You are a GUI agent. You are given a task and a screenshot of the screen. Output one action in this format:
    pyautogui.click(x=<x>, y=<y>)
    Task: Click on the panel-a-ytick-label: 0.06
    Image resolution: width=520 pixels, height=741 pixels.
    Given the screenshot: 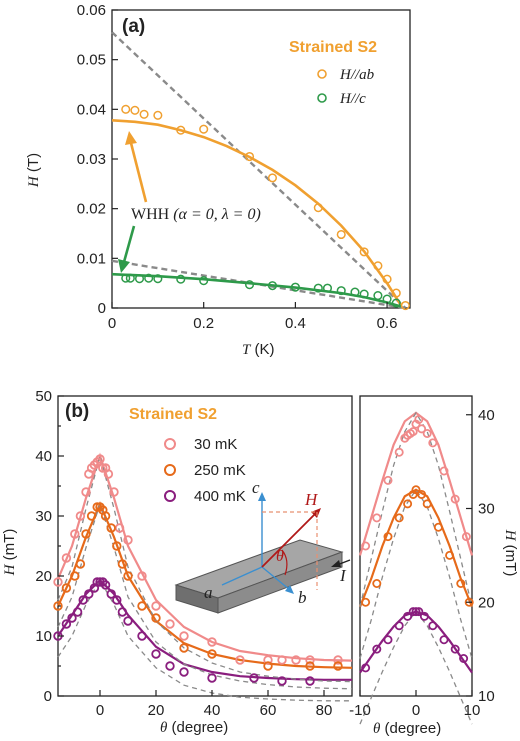 What is the action you would take?
    pyautogui.click(x=91, y=10)
    